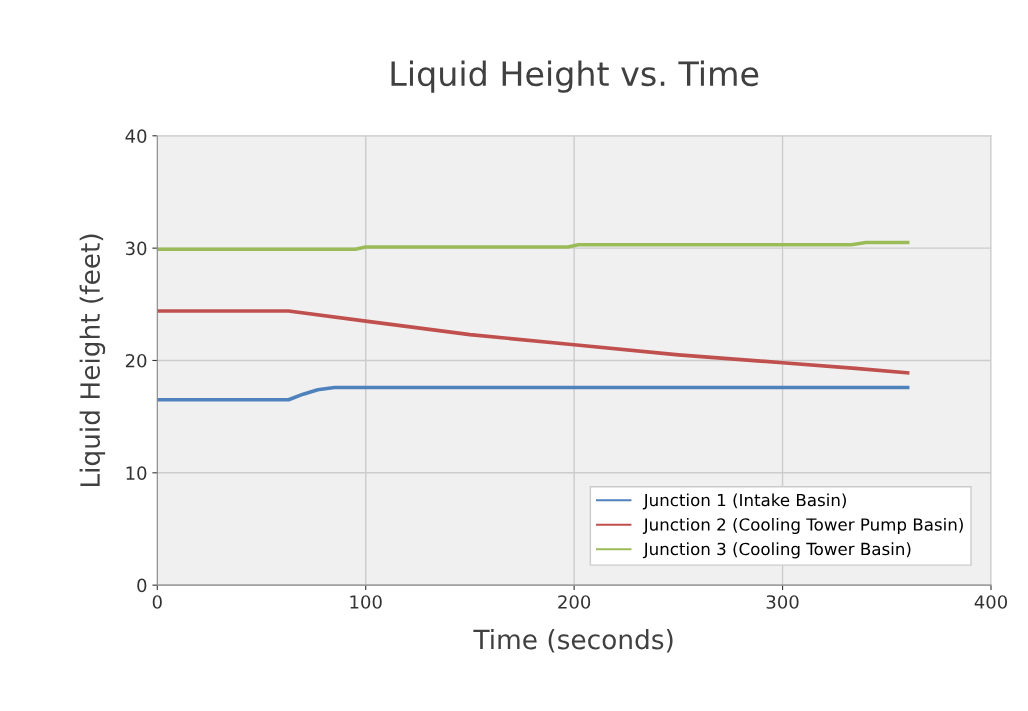 The image size is (1028, 711). What do you see at coordinates (574, 602) in the screenshot?
I see `x-tick-label: 200` at bounding box center [574, 602].